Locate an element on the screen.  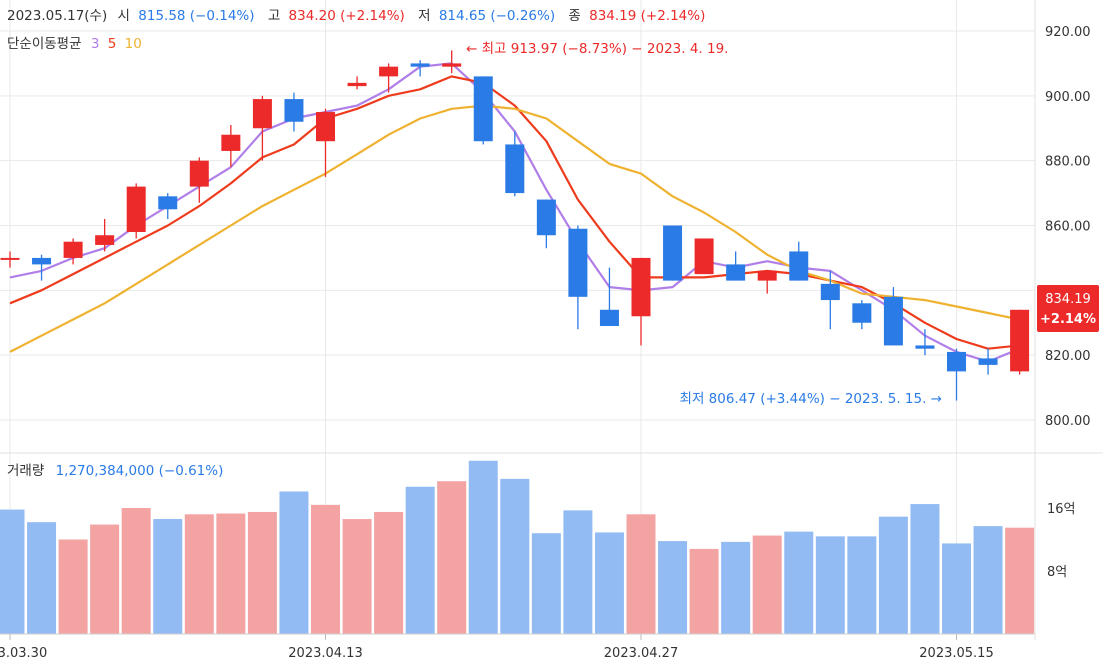
open-value: 815.58 (−0.14%) is located at coordinates (196, 16).